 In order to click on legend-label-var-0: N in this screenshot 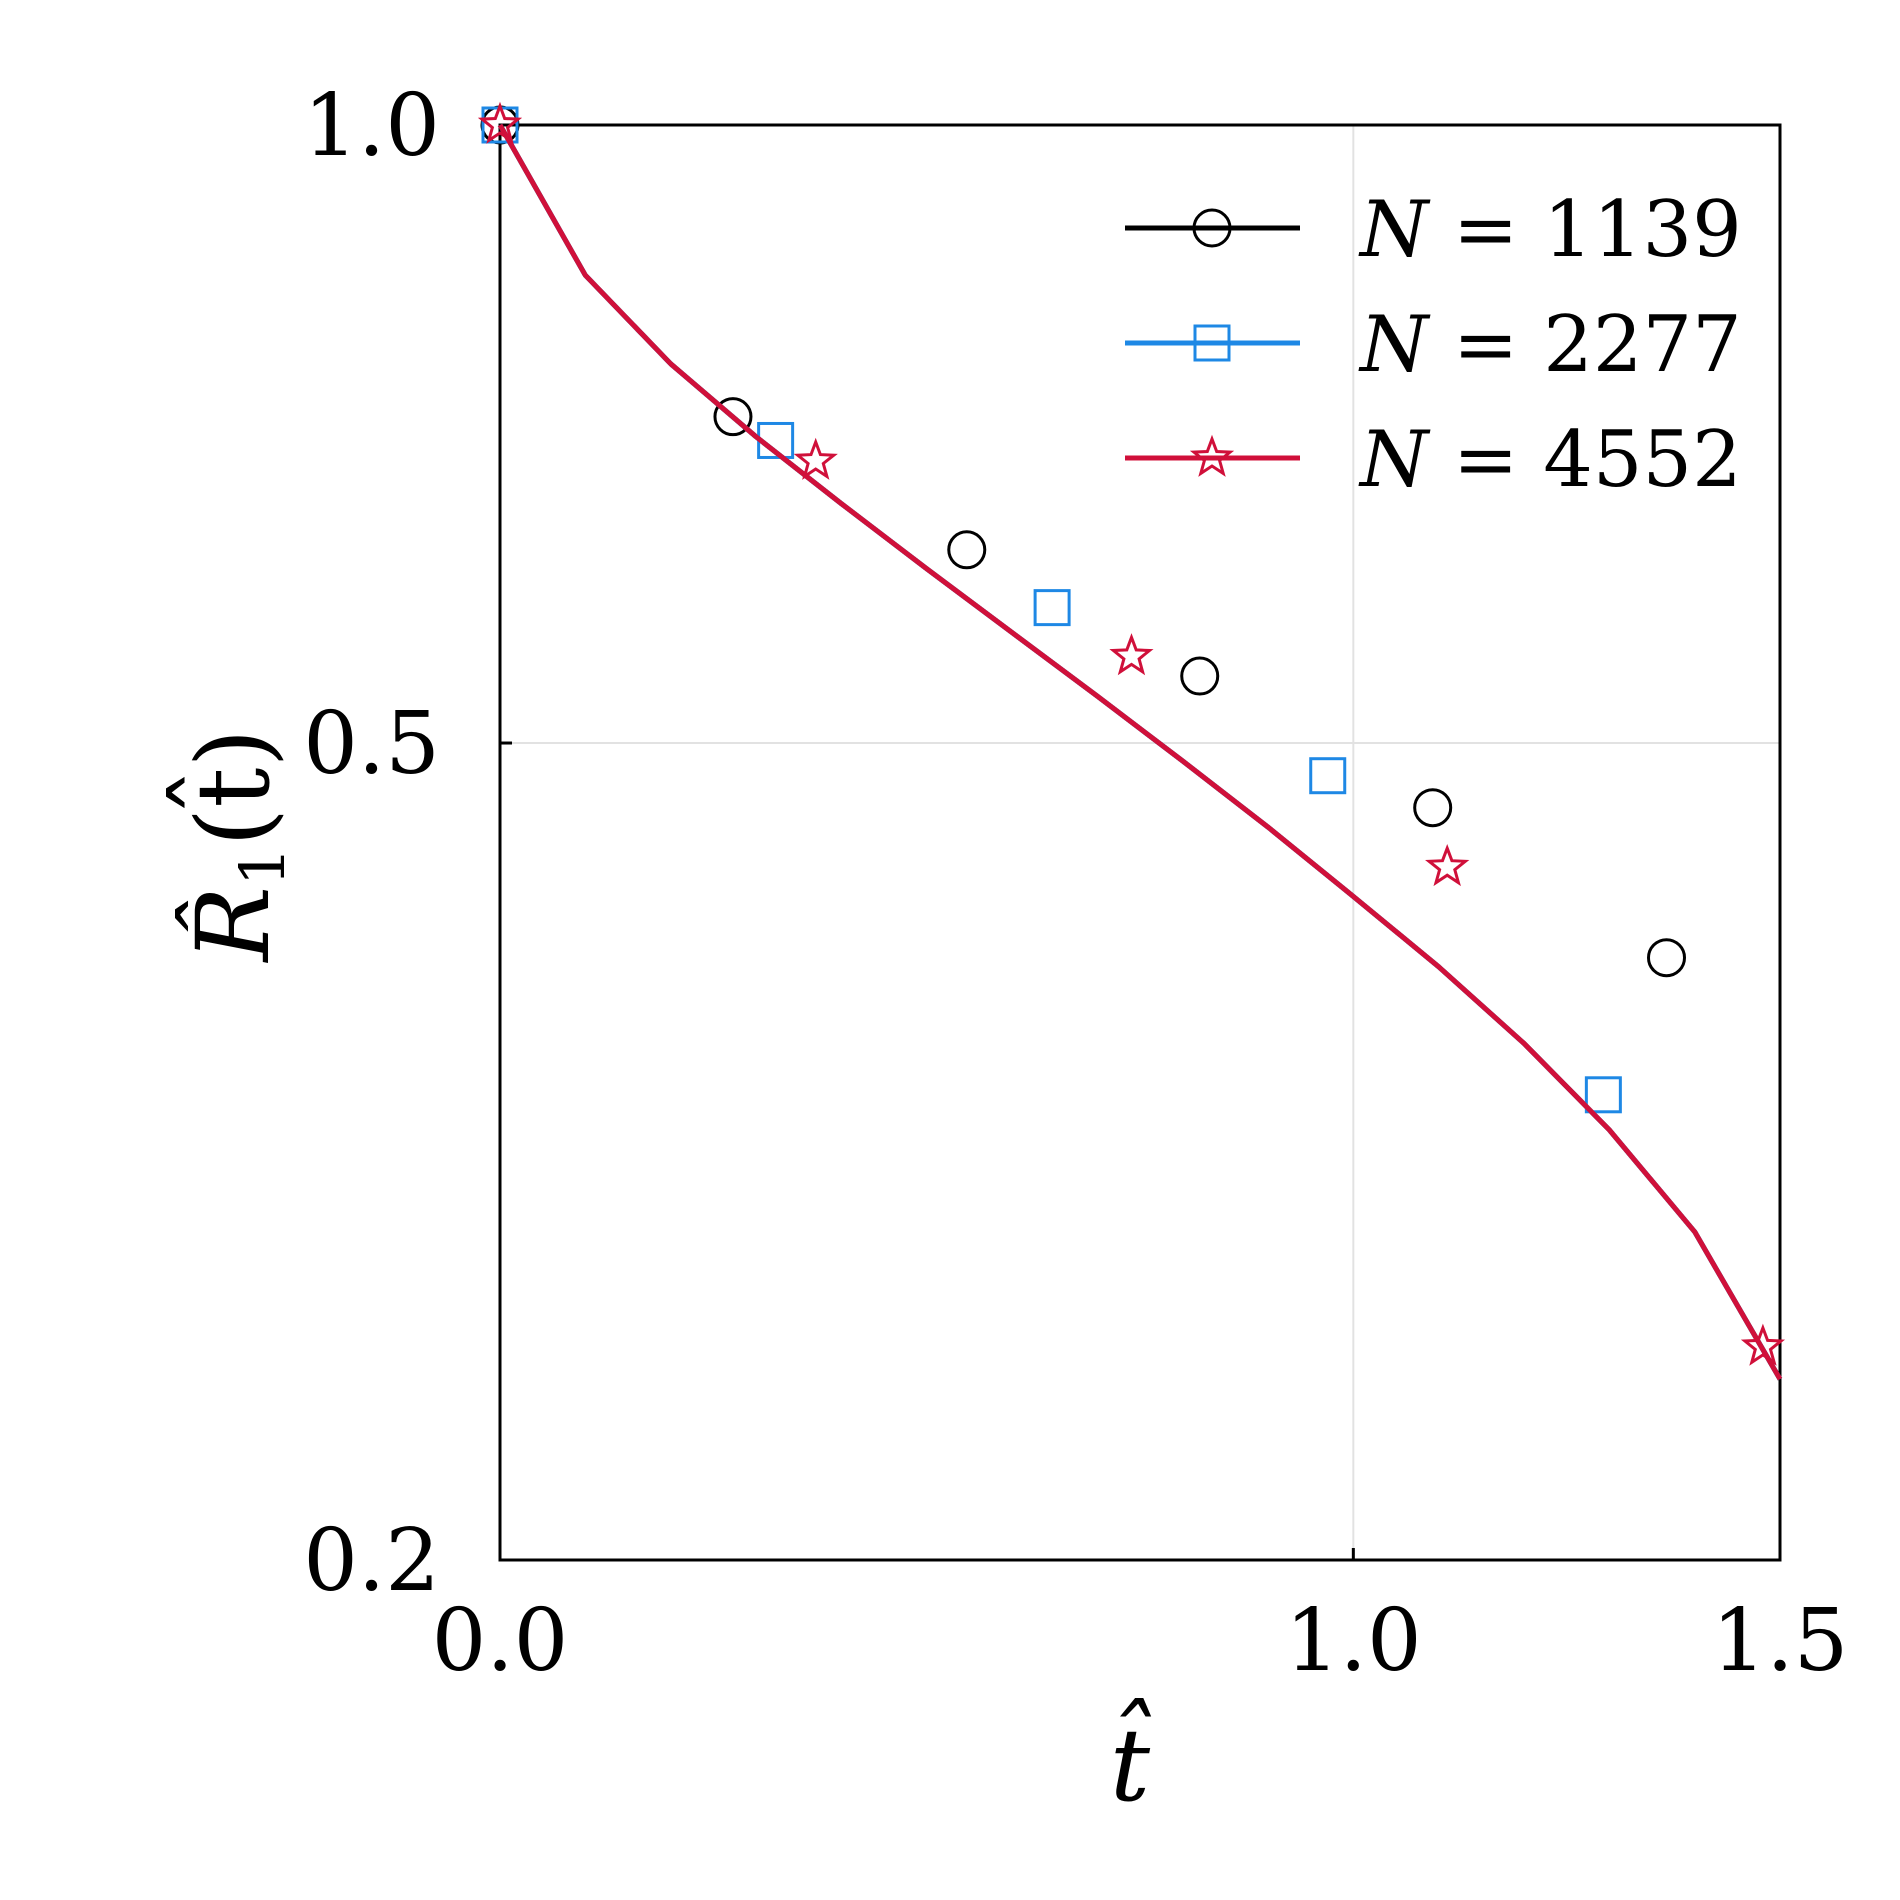, I will do `click(1405, 230)`.